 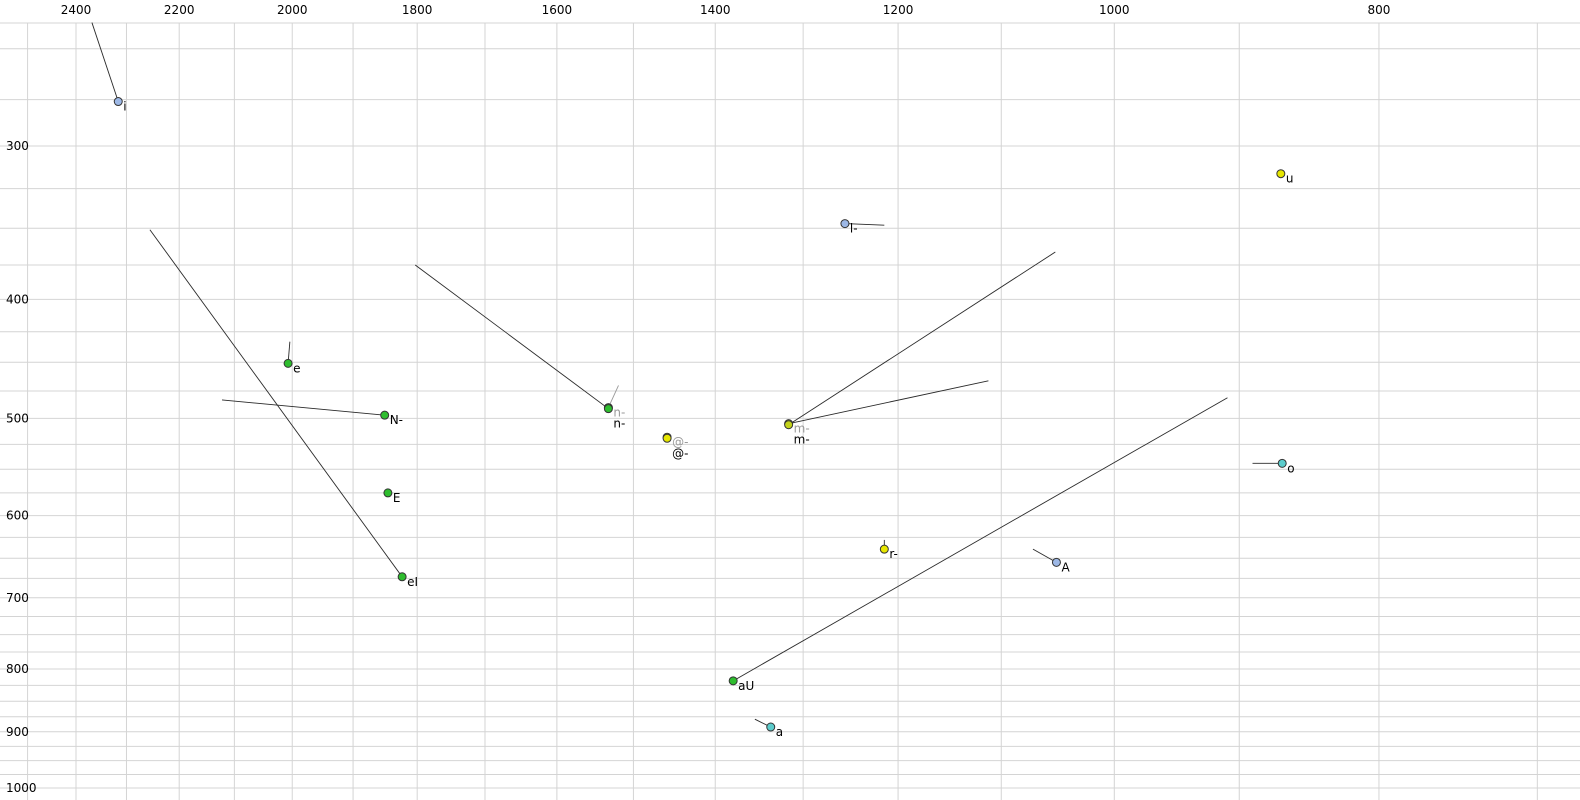 What do you see at coordinates (17, 299) in the screenshot?
I see `y-tick-label: 400` at bounding box center [17, 299].